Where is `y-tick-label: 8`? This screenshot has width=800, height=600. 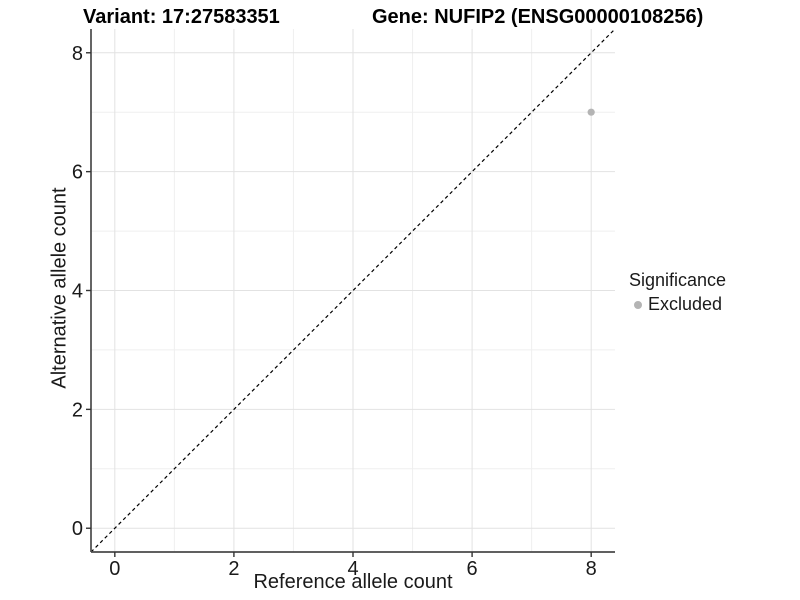 y-tick-label: 8 is located at coordinates (77, 54).